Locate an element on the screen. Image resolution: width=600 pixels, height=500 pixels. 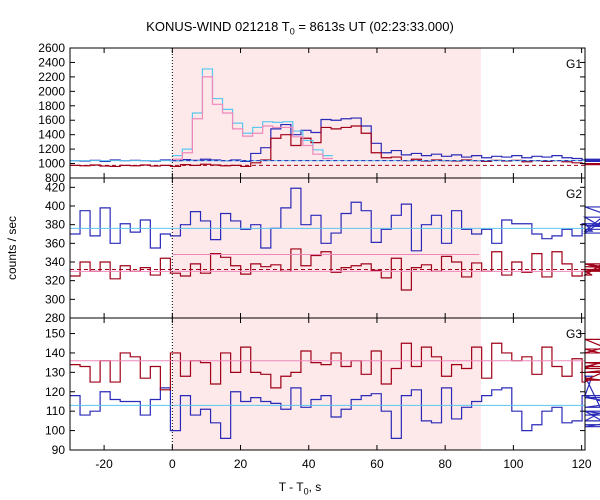
g2-ytick-label: 380 is located at coordinates (55, 225).